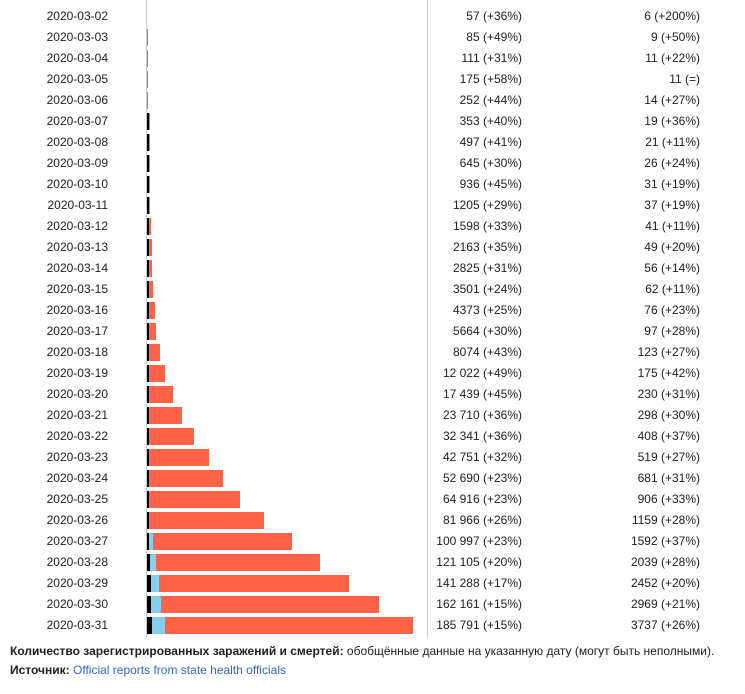 The height and width of the screenshot is (694, 745). Describe the element at coordinates (372, 268) in the screenshot. I see `table-row: 2020-03-14 2825 (+31%) 56 (+14%)` at that location.